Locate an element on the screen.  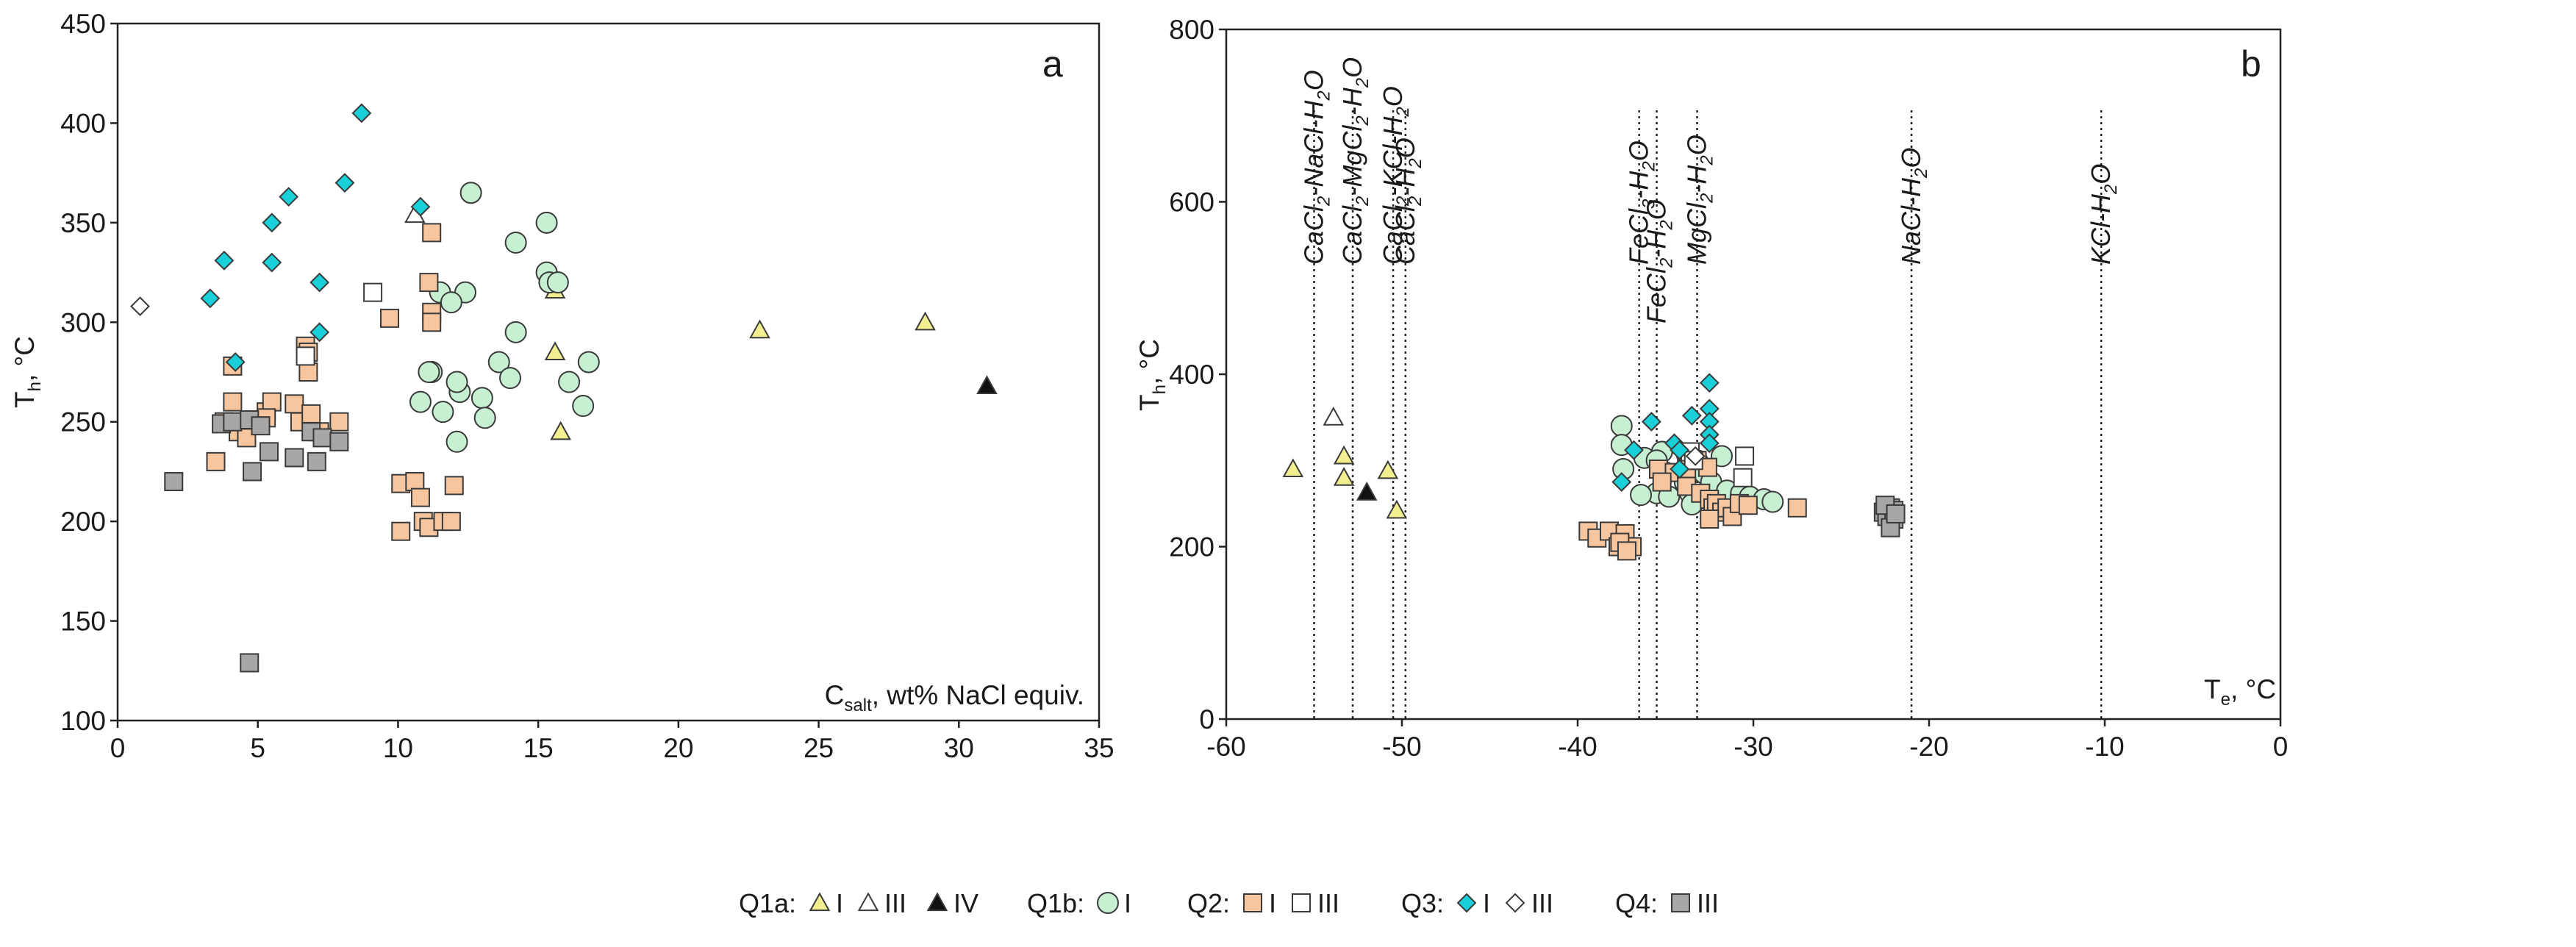
chart-b-xlabel: Te, °C is located at coordinates (2240, 692).